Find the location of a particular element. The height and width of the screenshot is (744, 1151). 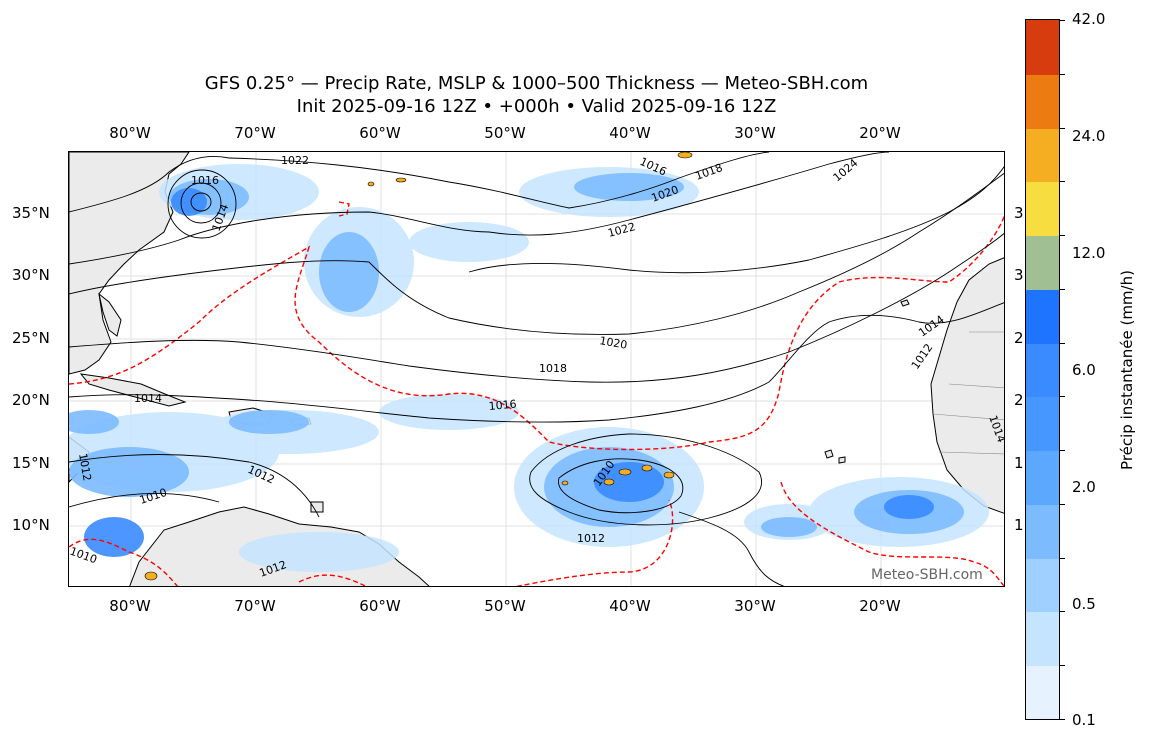

borders is located at coordinates (968, 393).